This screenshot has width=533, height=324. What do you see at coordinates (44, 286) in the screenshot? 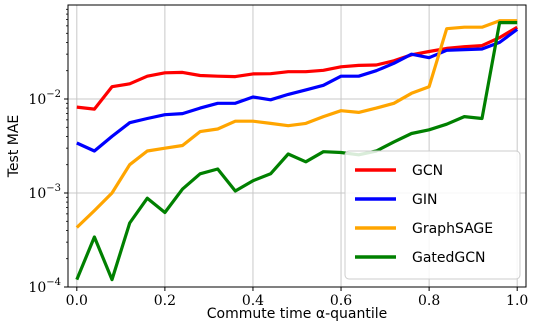
I see `y-tick-label: 10⁻⁴` at bounding box center [44, 286].